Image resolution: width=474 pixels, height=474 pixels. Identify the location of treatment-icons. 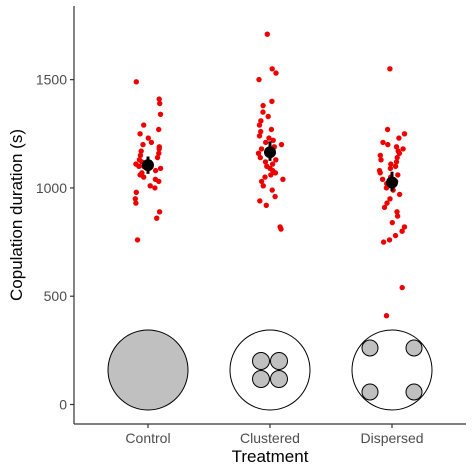
(270, 370).